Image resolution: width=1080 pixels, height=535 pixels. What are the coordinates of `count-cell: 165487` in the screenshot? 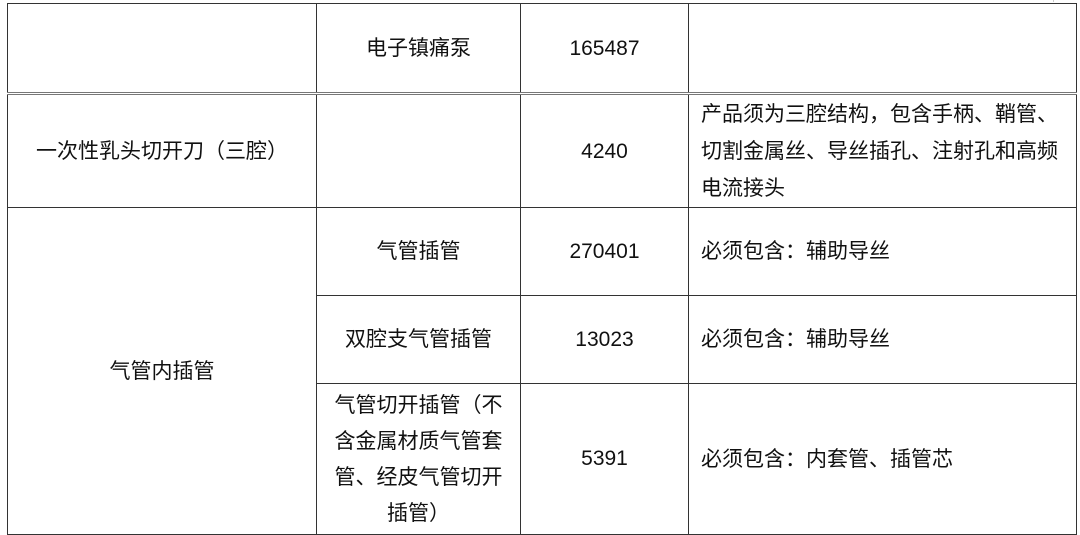 It's located at (604, 48).